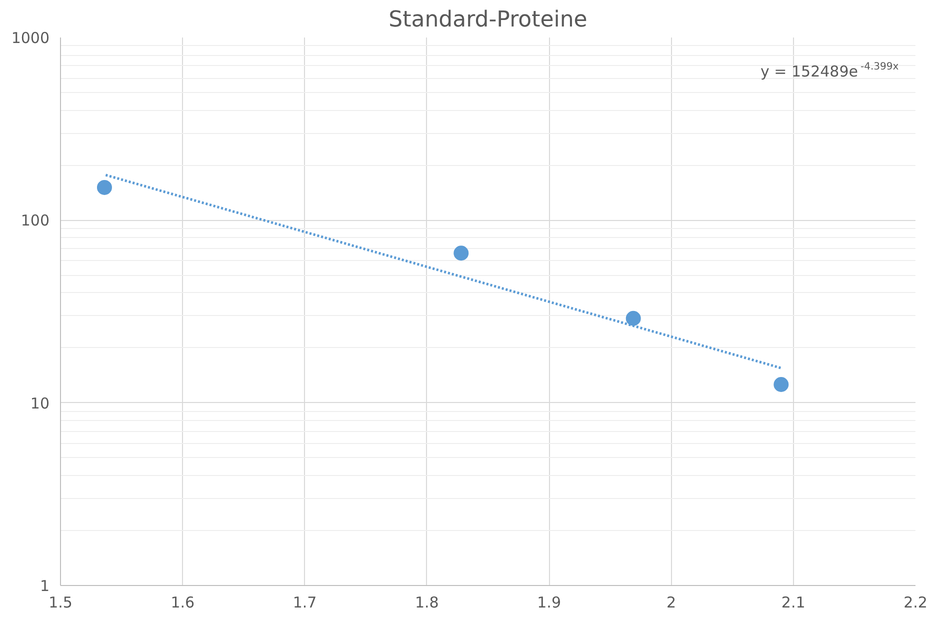 The image size is (948, 633). What do you see at coordinates (671, 603) in the screenshot?
I see `x-tick-label: 2` at bounding box center [671, 603].